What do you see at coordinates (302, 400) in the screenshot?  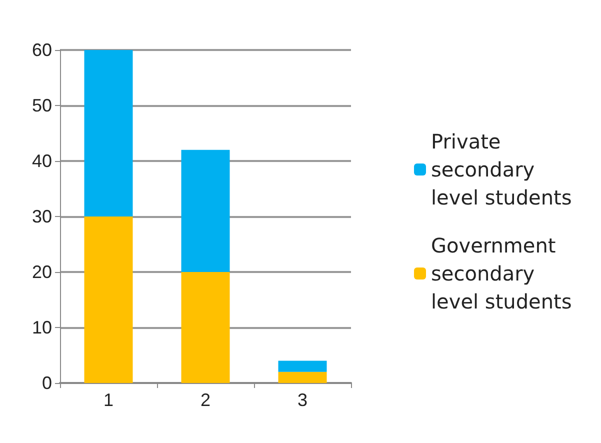 I see `x-tick-label: 3` at bounding box center [302, 400].